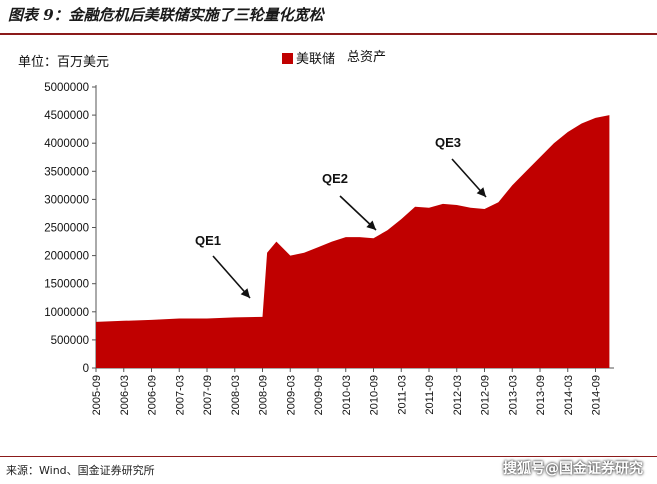 This screenshot has width=657, height=484. Describe the element at coordinates (66, 313) in the screenshot. I see `y-tick-label: 1000000` at that location.